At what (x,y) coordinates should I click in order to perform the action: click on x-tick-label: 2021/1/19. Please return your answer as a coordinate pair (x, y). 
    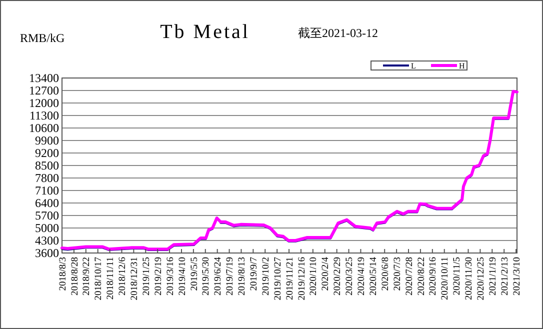
    Looking at the image, I should click on (493, 276).